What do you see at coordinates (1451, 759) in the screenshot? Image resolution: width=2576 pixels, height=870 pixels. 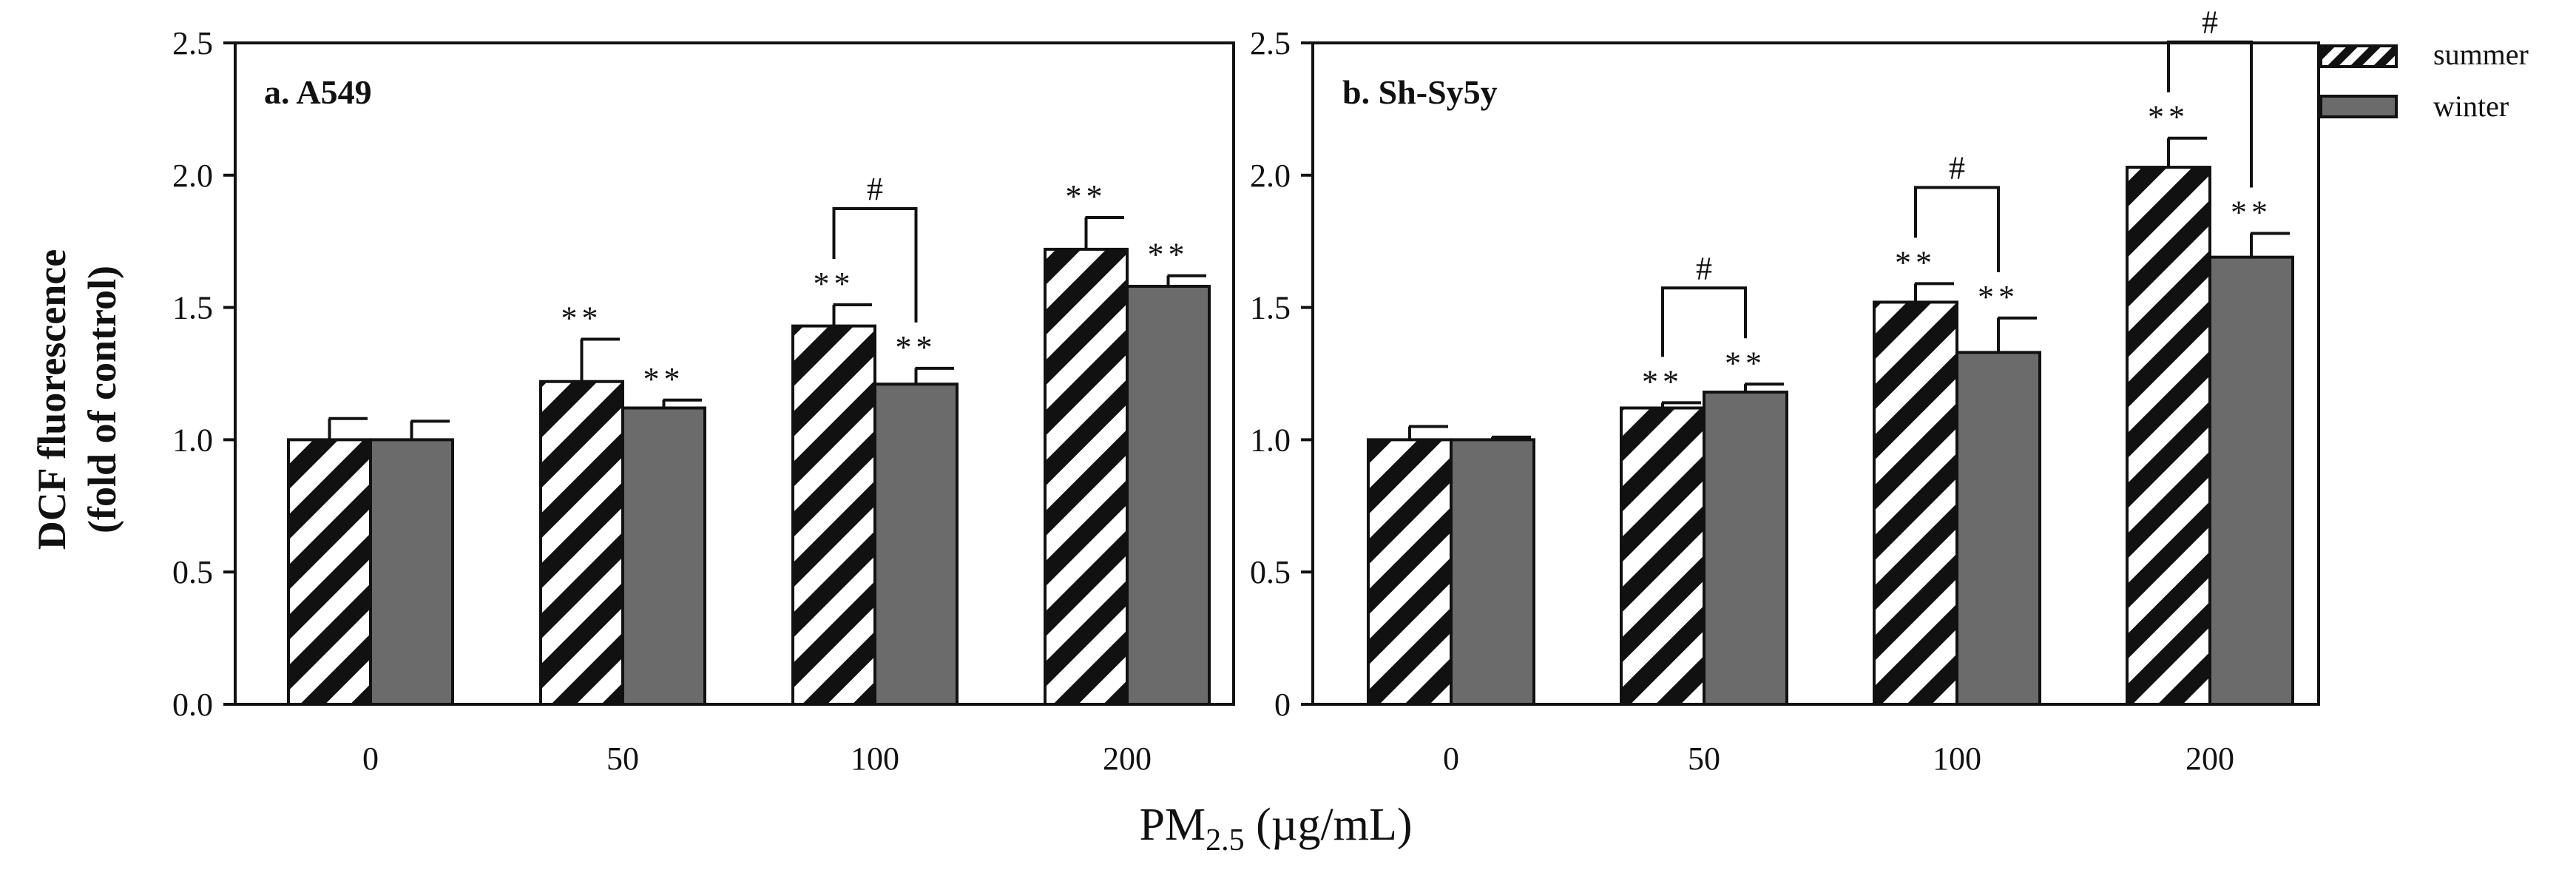 I see `panel-b-x-tick-label-0: 0` at bounding box center [1451, 759].